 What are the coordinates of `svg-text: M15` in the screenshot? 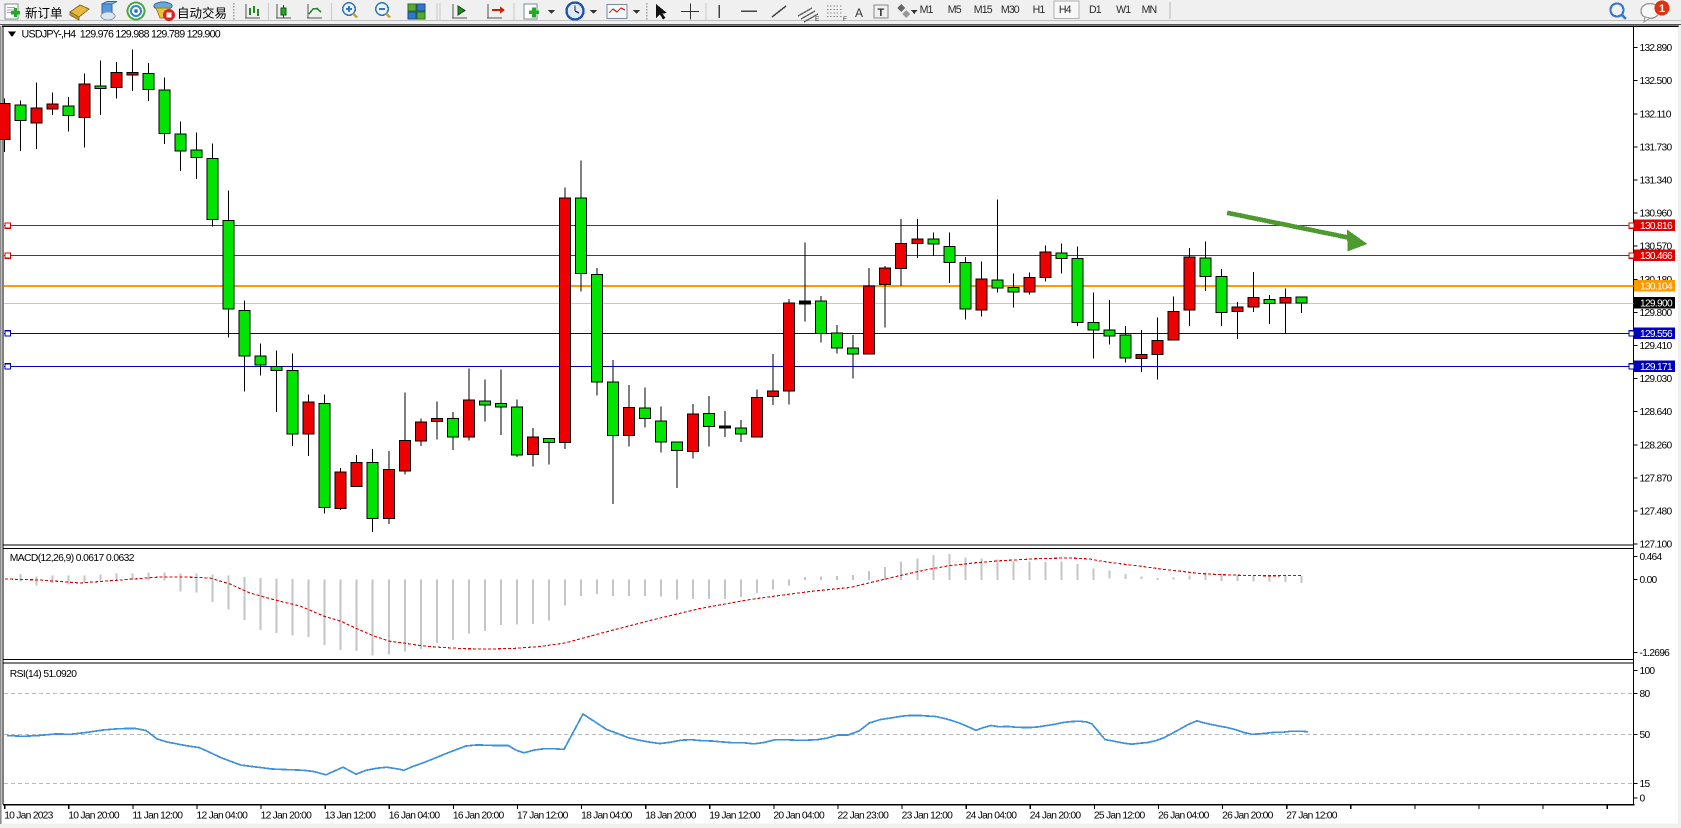 It's located at (983, 10).